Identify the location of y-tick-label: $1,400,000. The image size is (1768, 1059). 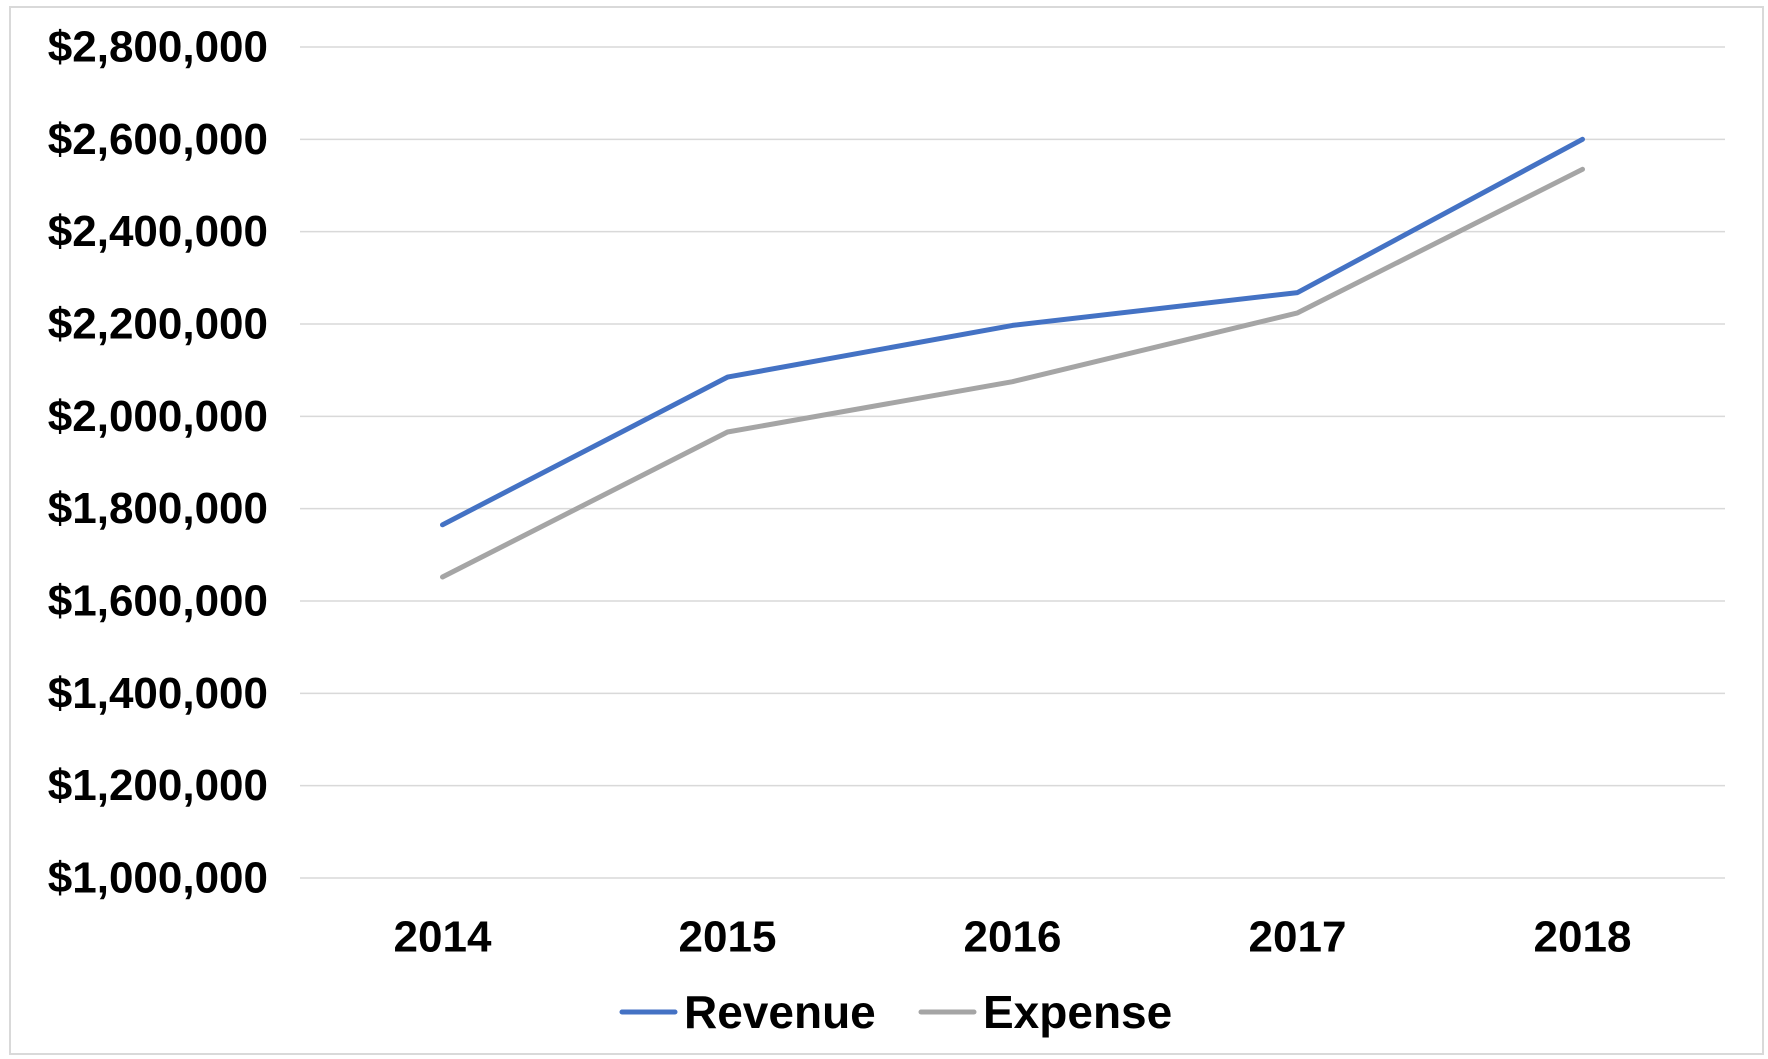
(158, 693).